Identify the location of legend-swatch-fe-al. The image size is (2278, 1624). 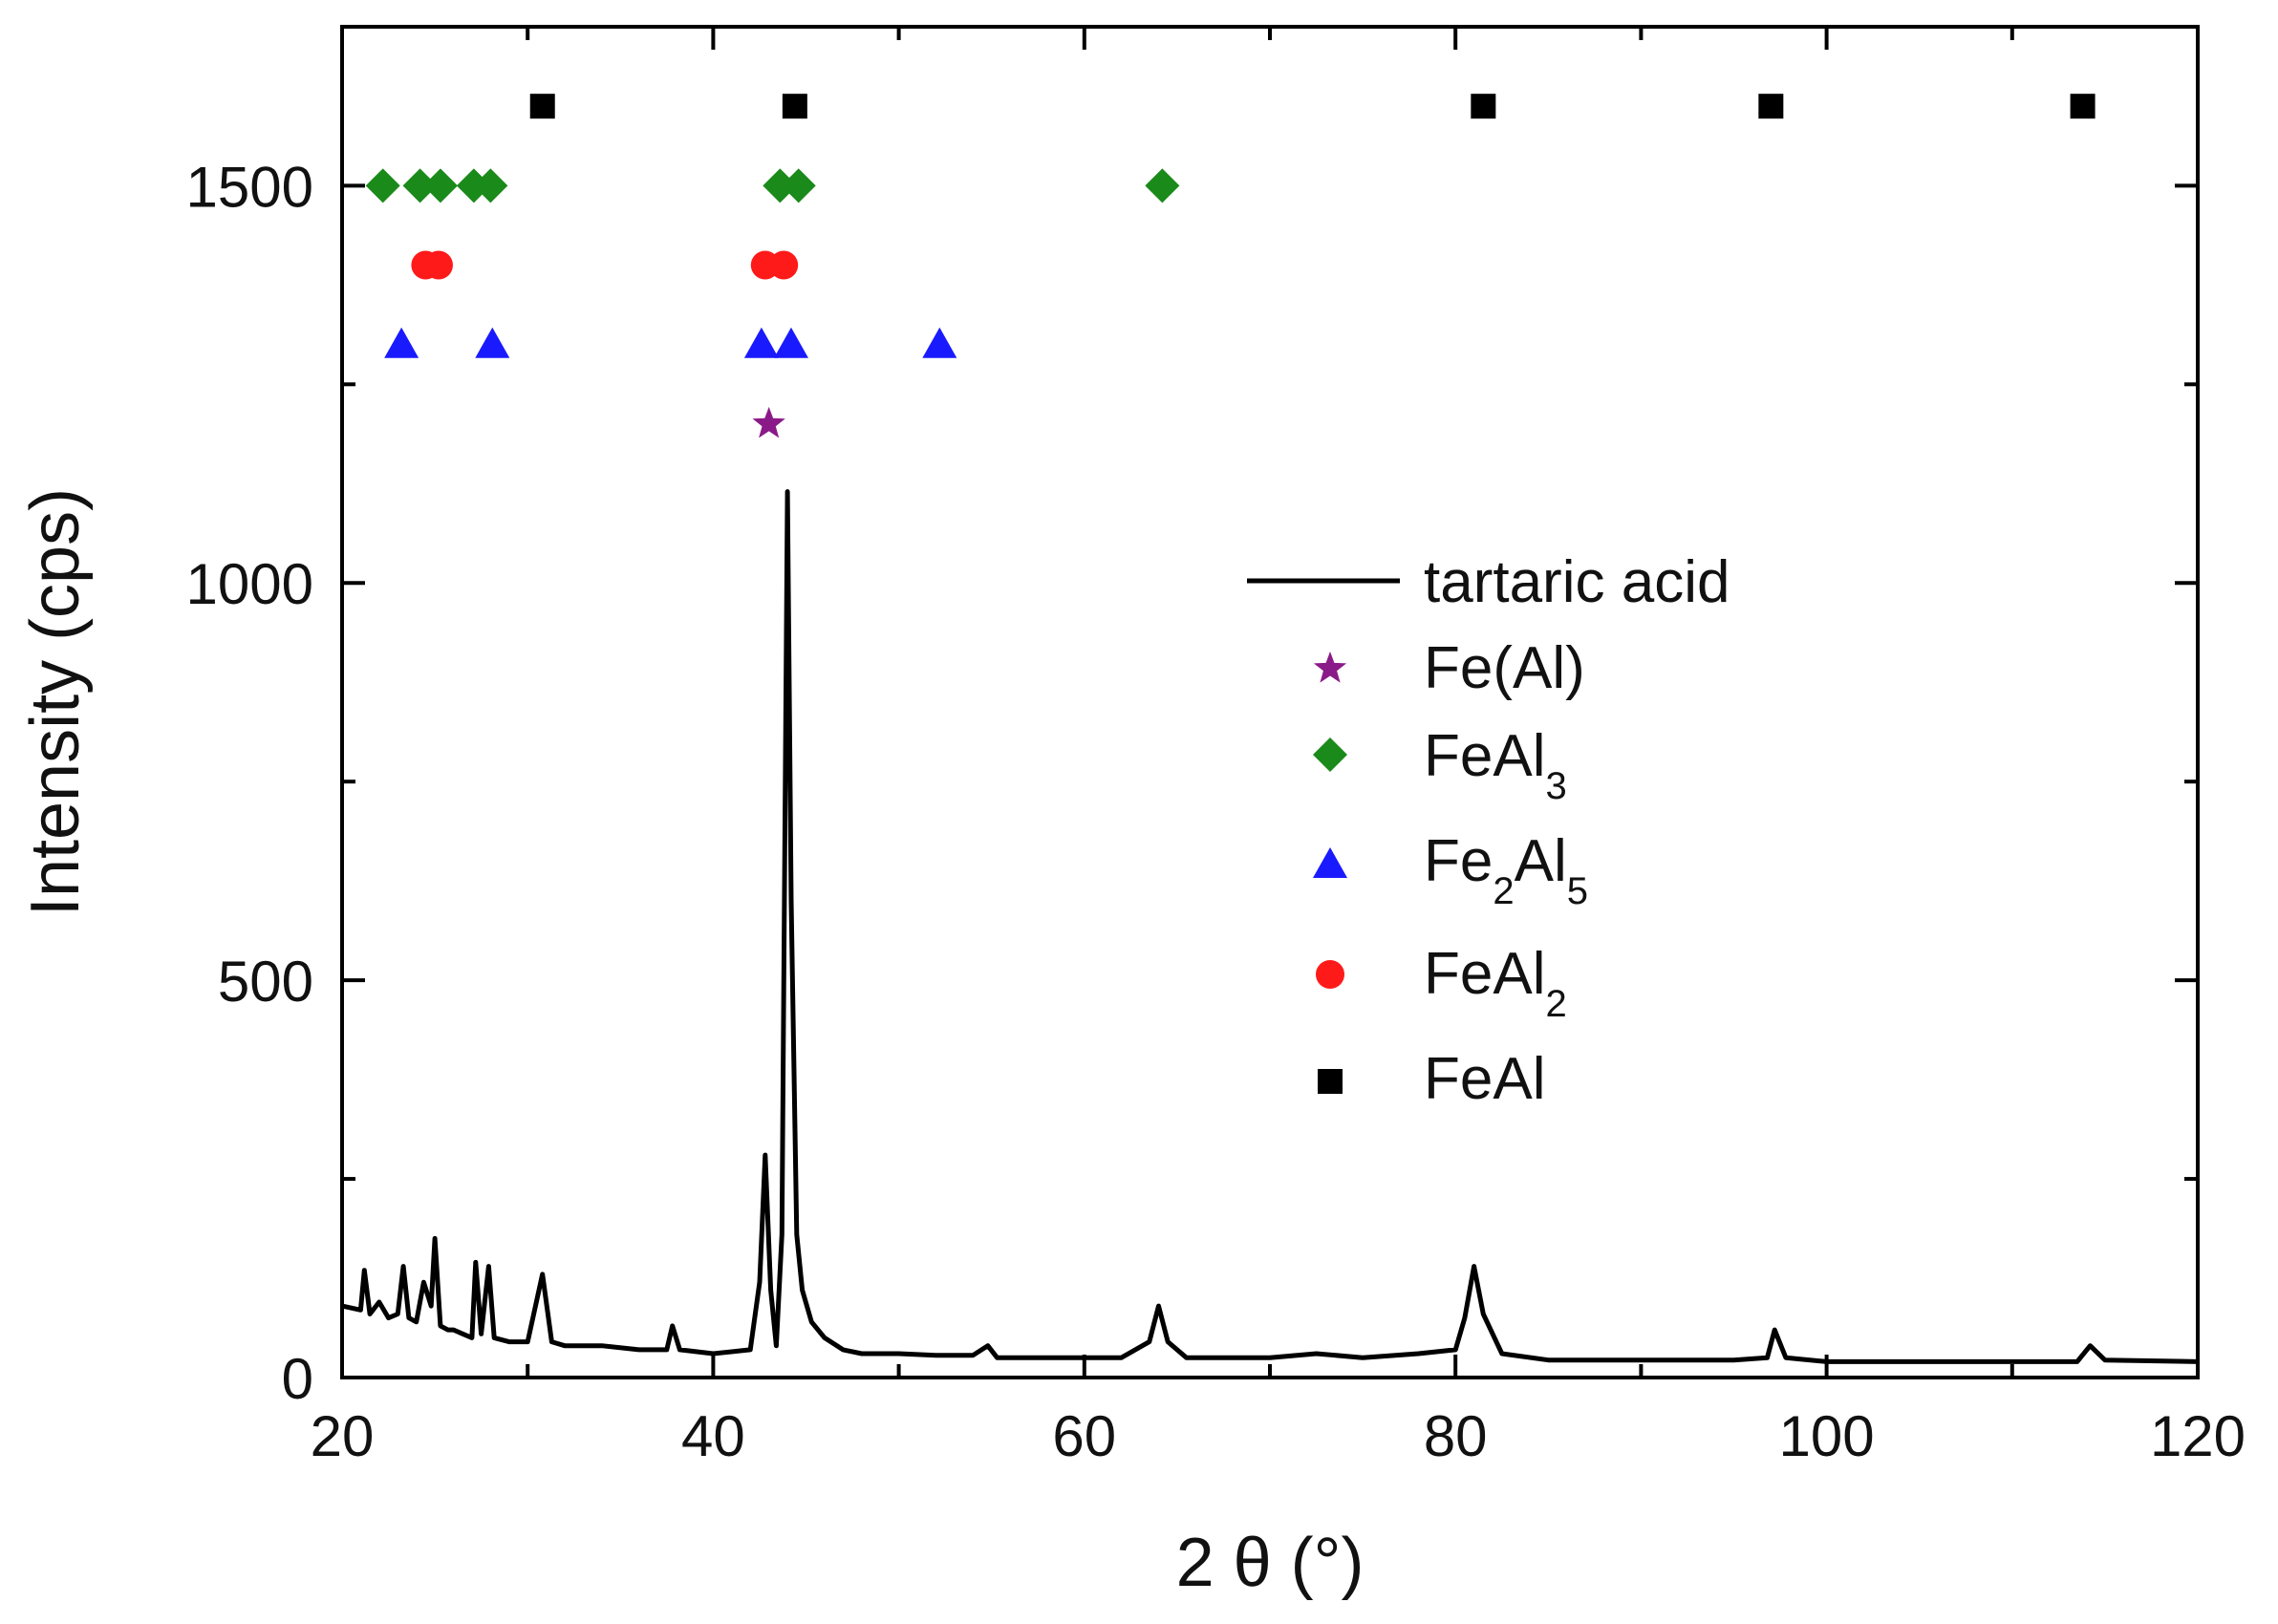
(1330, 668).